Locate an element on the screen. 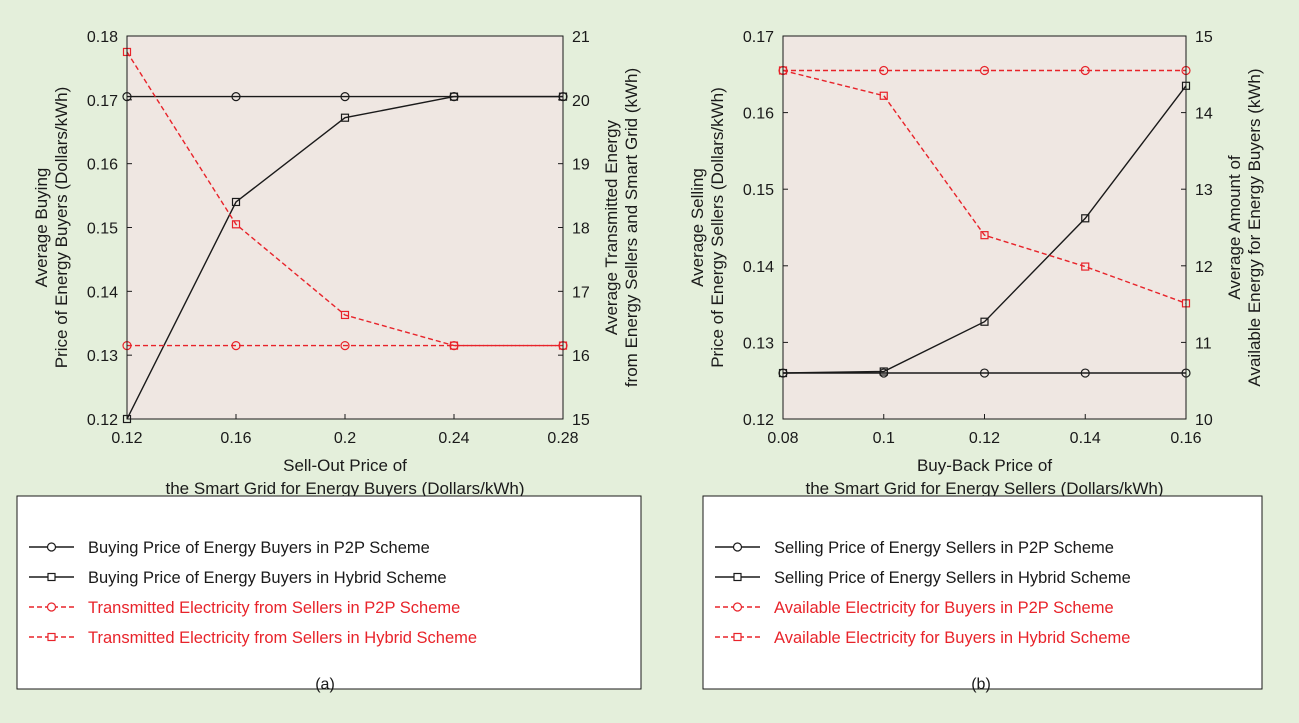  y2-tick-label: 17 is located at coordinates (581, 292).